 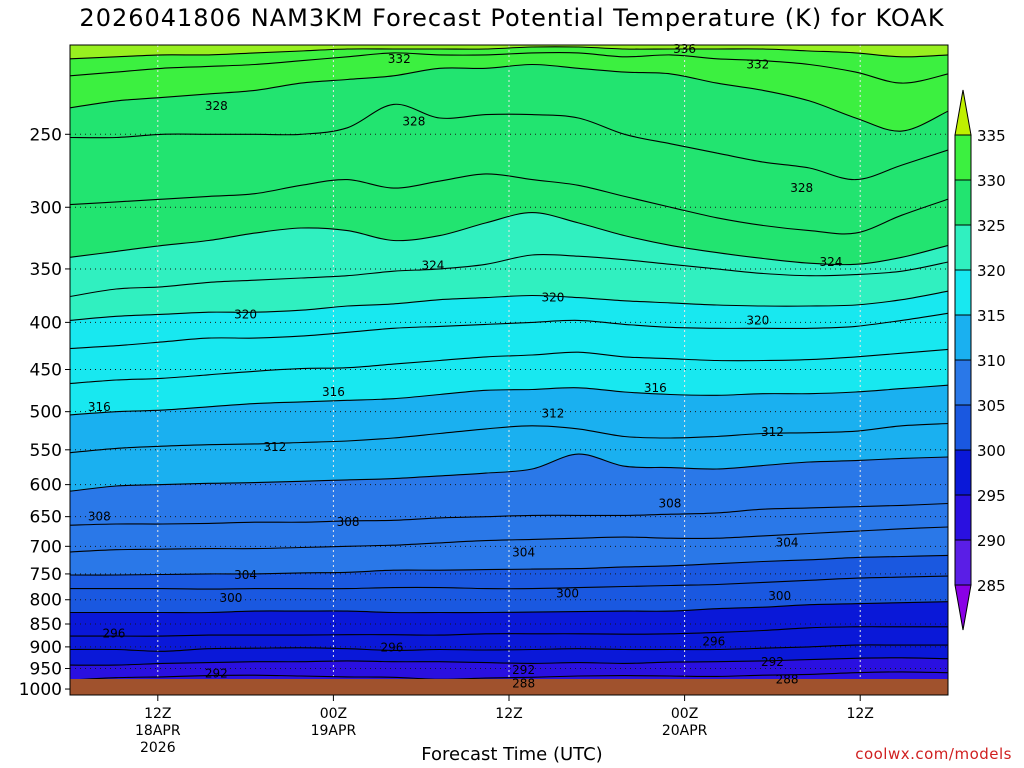 I want to click on y-tick-label: 500, so click(x=46, y=413).